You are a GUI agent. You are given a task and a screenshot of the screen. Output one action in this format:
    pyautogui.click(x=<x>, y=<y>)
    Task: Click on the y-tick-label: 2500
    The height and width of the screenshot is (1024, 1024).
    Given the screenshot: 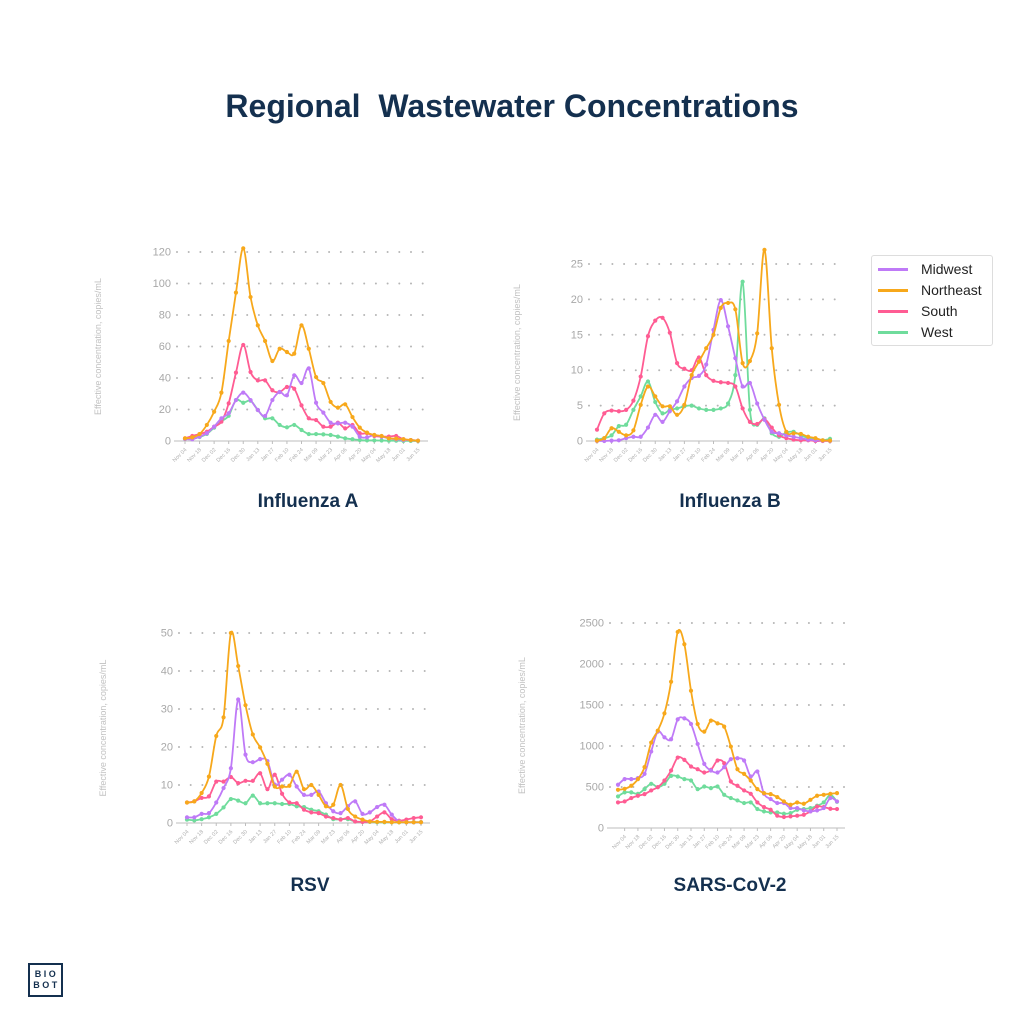 What is the action you would take?
    pyautogui.click(x=592, y=624)
    